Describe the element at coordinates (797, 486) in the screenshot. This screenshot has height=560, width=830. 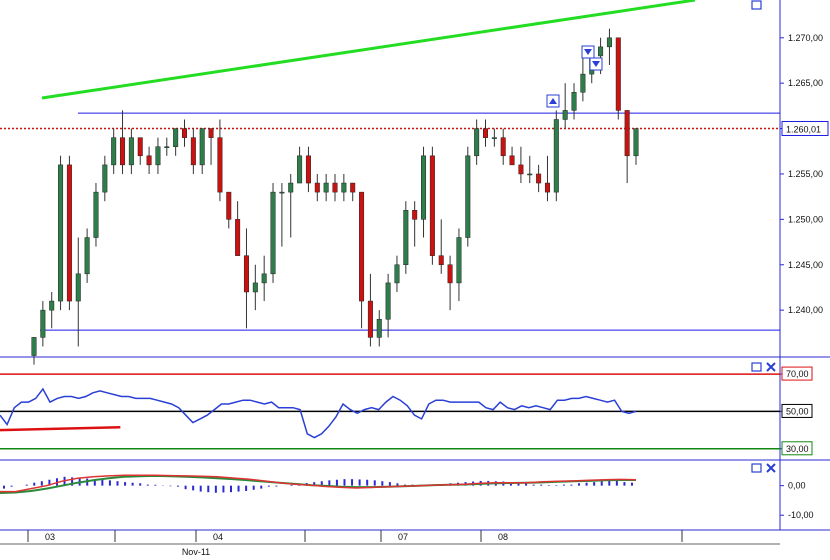
I see `macd-tick-label: 0,00` at that location.